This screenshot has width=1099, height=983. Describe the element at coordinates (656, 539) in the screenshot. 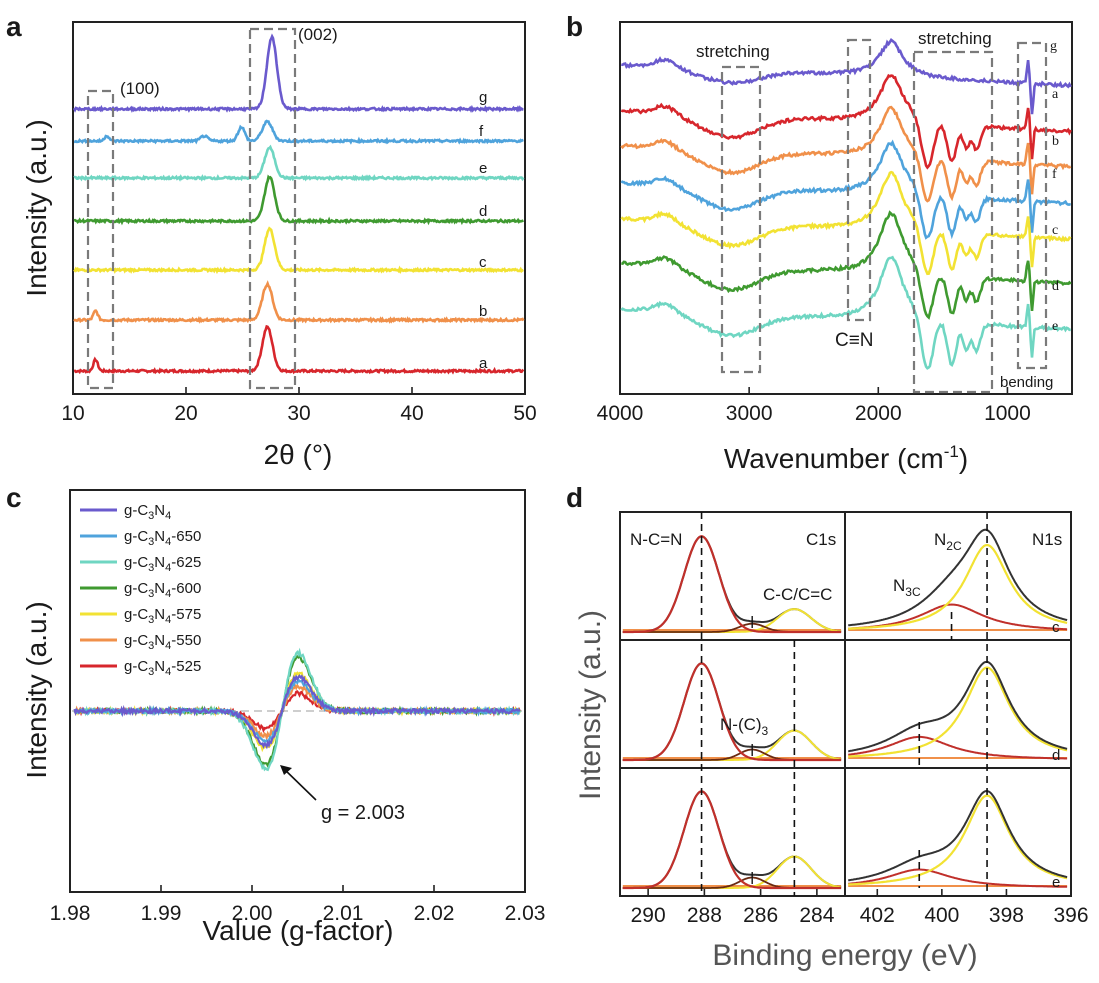

I see `label-ncn: N-C=N` at that location.